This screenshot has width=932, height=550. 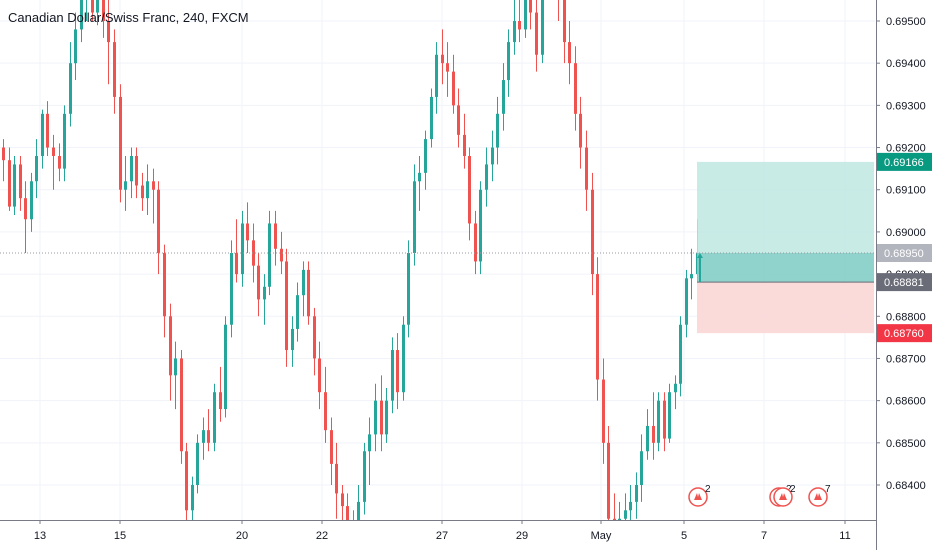 I want to click on take-profit-label-bg, so click(x=904, y=161).